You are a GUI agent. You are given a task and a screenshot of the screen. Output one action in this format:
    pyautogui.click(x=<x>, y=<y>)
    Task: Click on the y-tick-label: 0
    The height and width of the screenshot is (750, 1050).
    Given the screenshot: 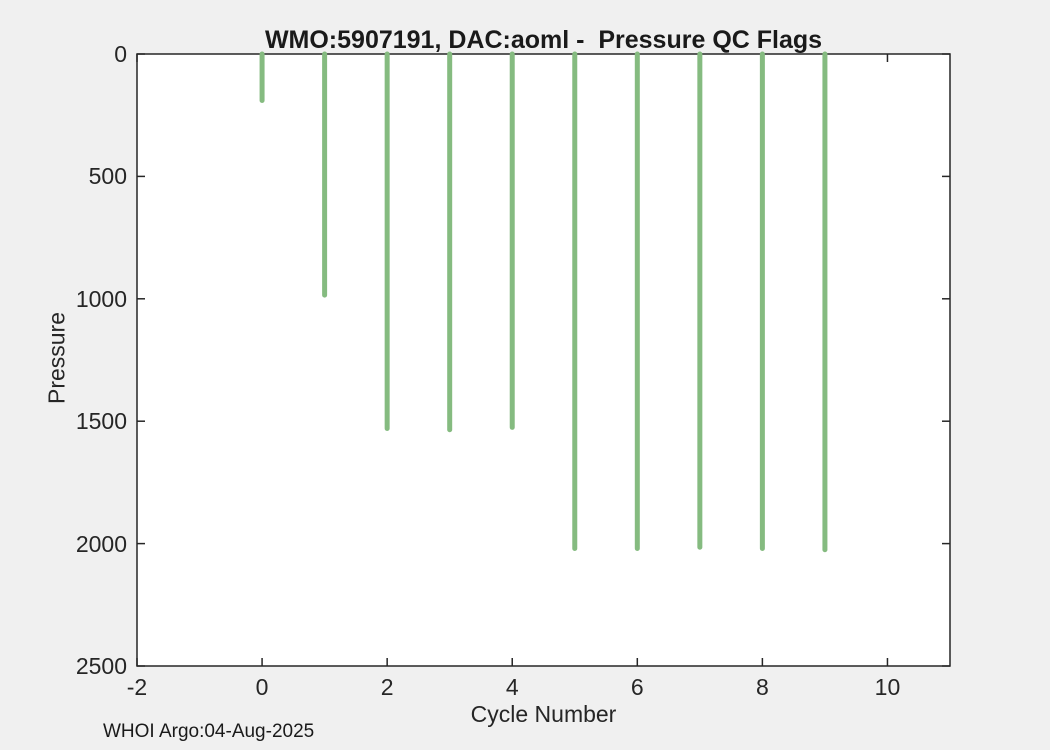 What is the action you would take?
    pyautogui.click(x=120, y=54)
    